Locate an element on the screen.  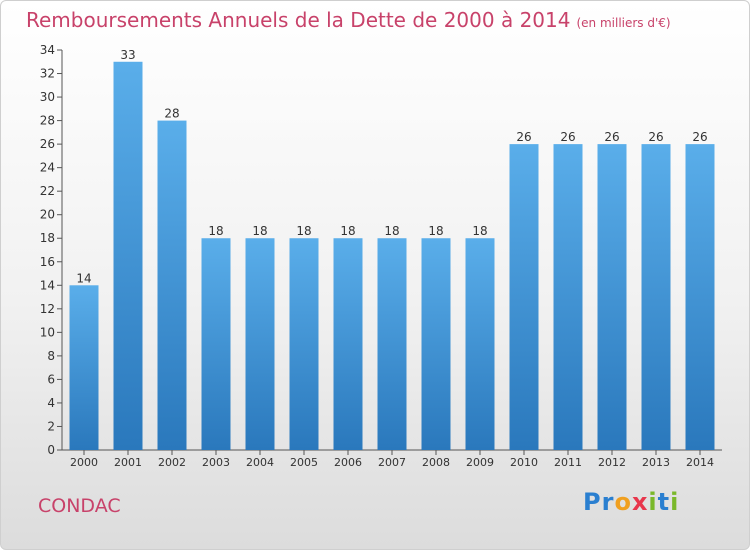
y-tick-label: 12 is located at coordinates (47, 309).